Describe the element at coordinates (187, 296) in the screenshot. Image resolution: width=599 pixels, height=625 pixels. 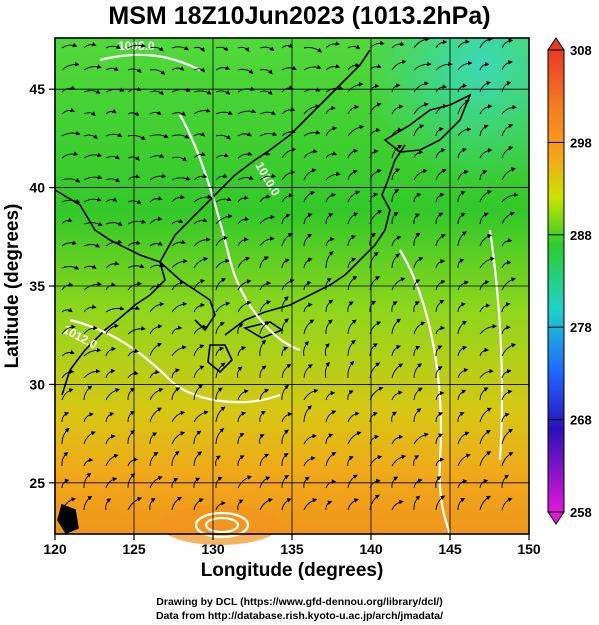
I see `korean-peninsula` at that location.